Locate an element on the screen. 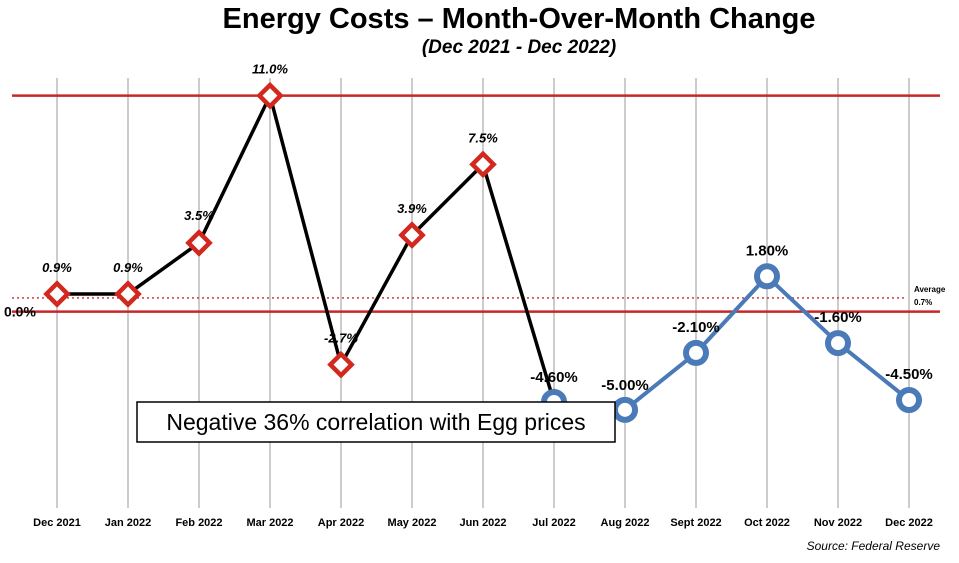 This screenshot has height=563, width=959. data-label: 3.5% is located at coordinates (199, 215).